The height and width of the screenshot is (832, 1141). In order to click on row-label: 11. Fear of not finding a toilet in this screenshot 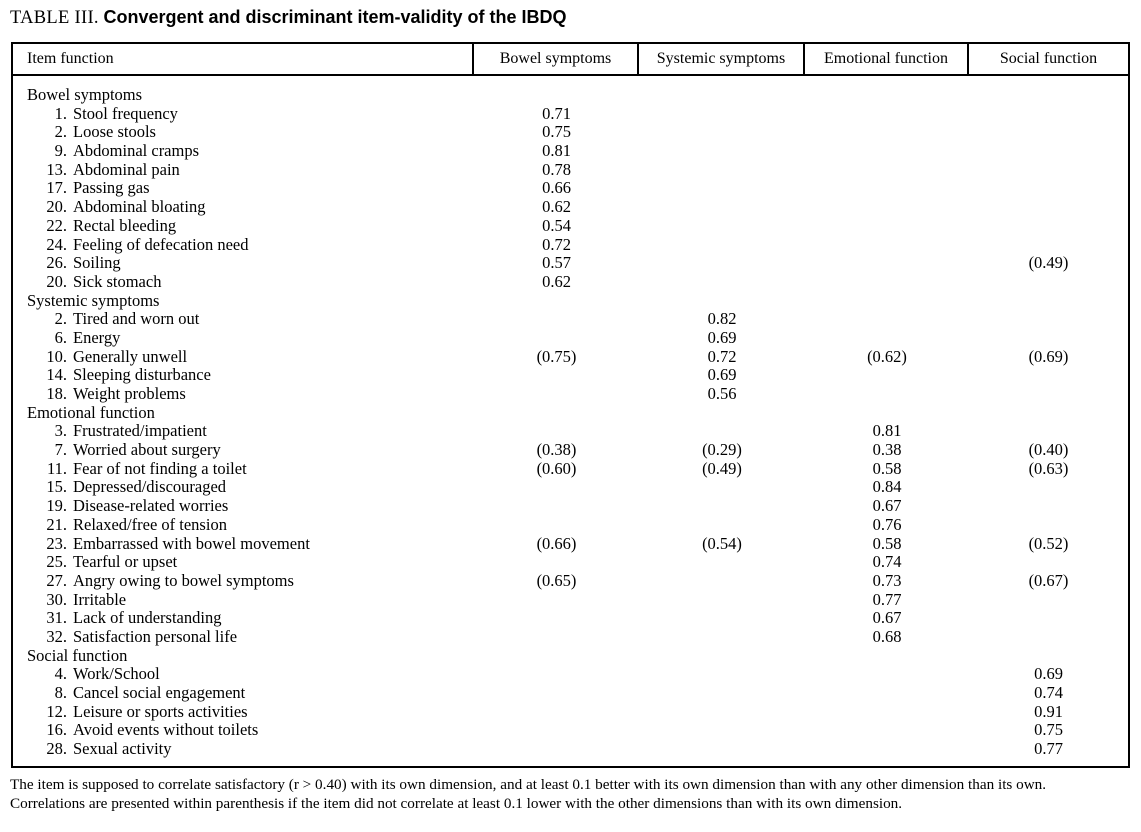, I will do `click(243, 469)`.